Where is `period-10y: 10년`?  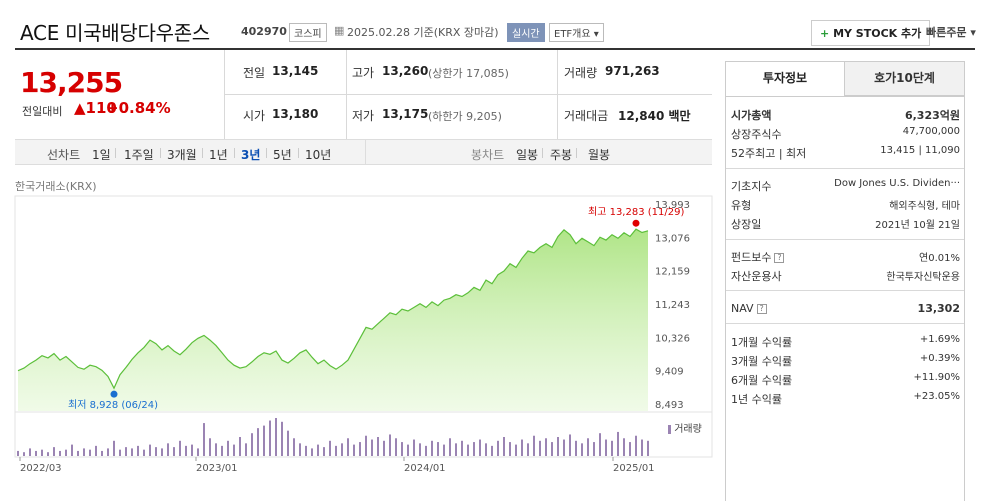
period-10y: 10년 is located at coordinates (318, 155).